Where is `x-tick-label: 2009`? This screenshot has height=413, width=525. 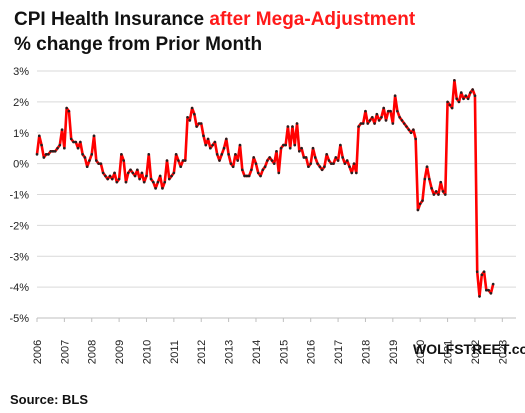
x-tick-label: 2009 is located at coordinates (120, 352).